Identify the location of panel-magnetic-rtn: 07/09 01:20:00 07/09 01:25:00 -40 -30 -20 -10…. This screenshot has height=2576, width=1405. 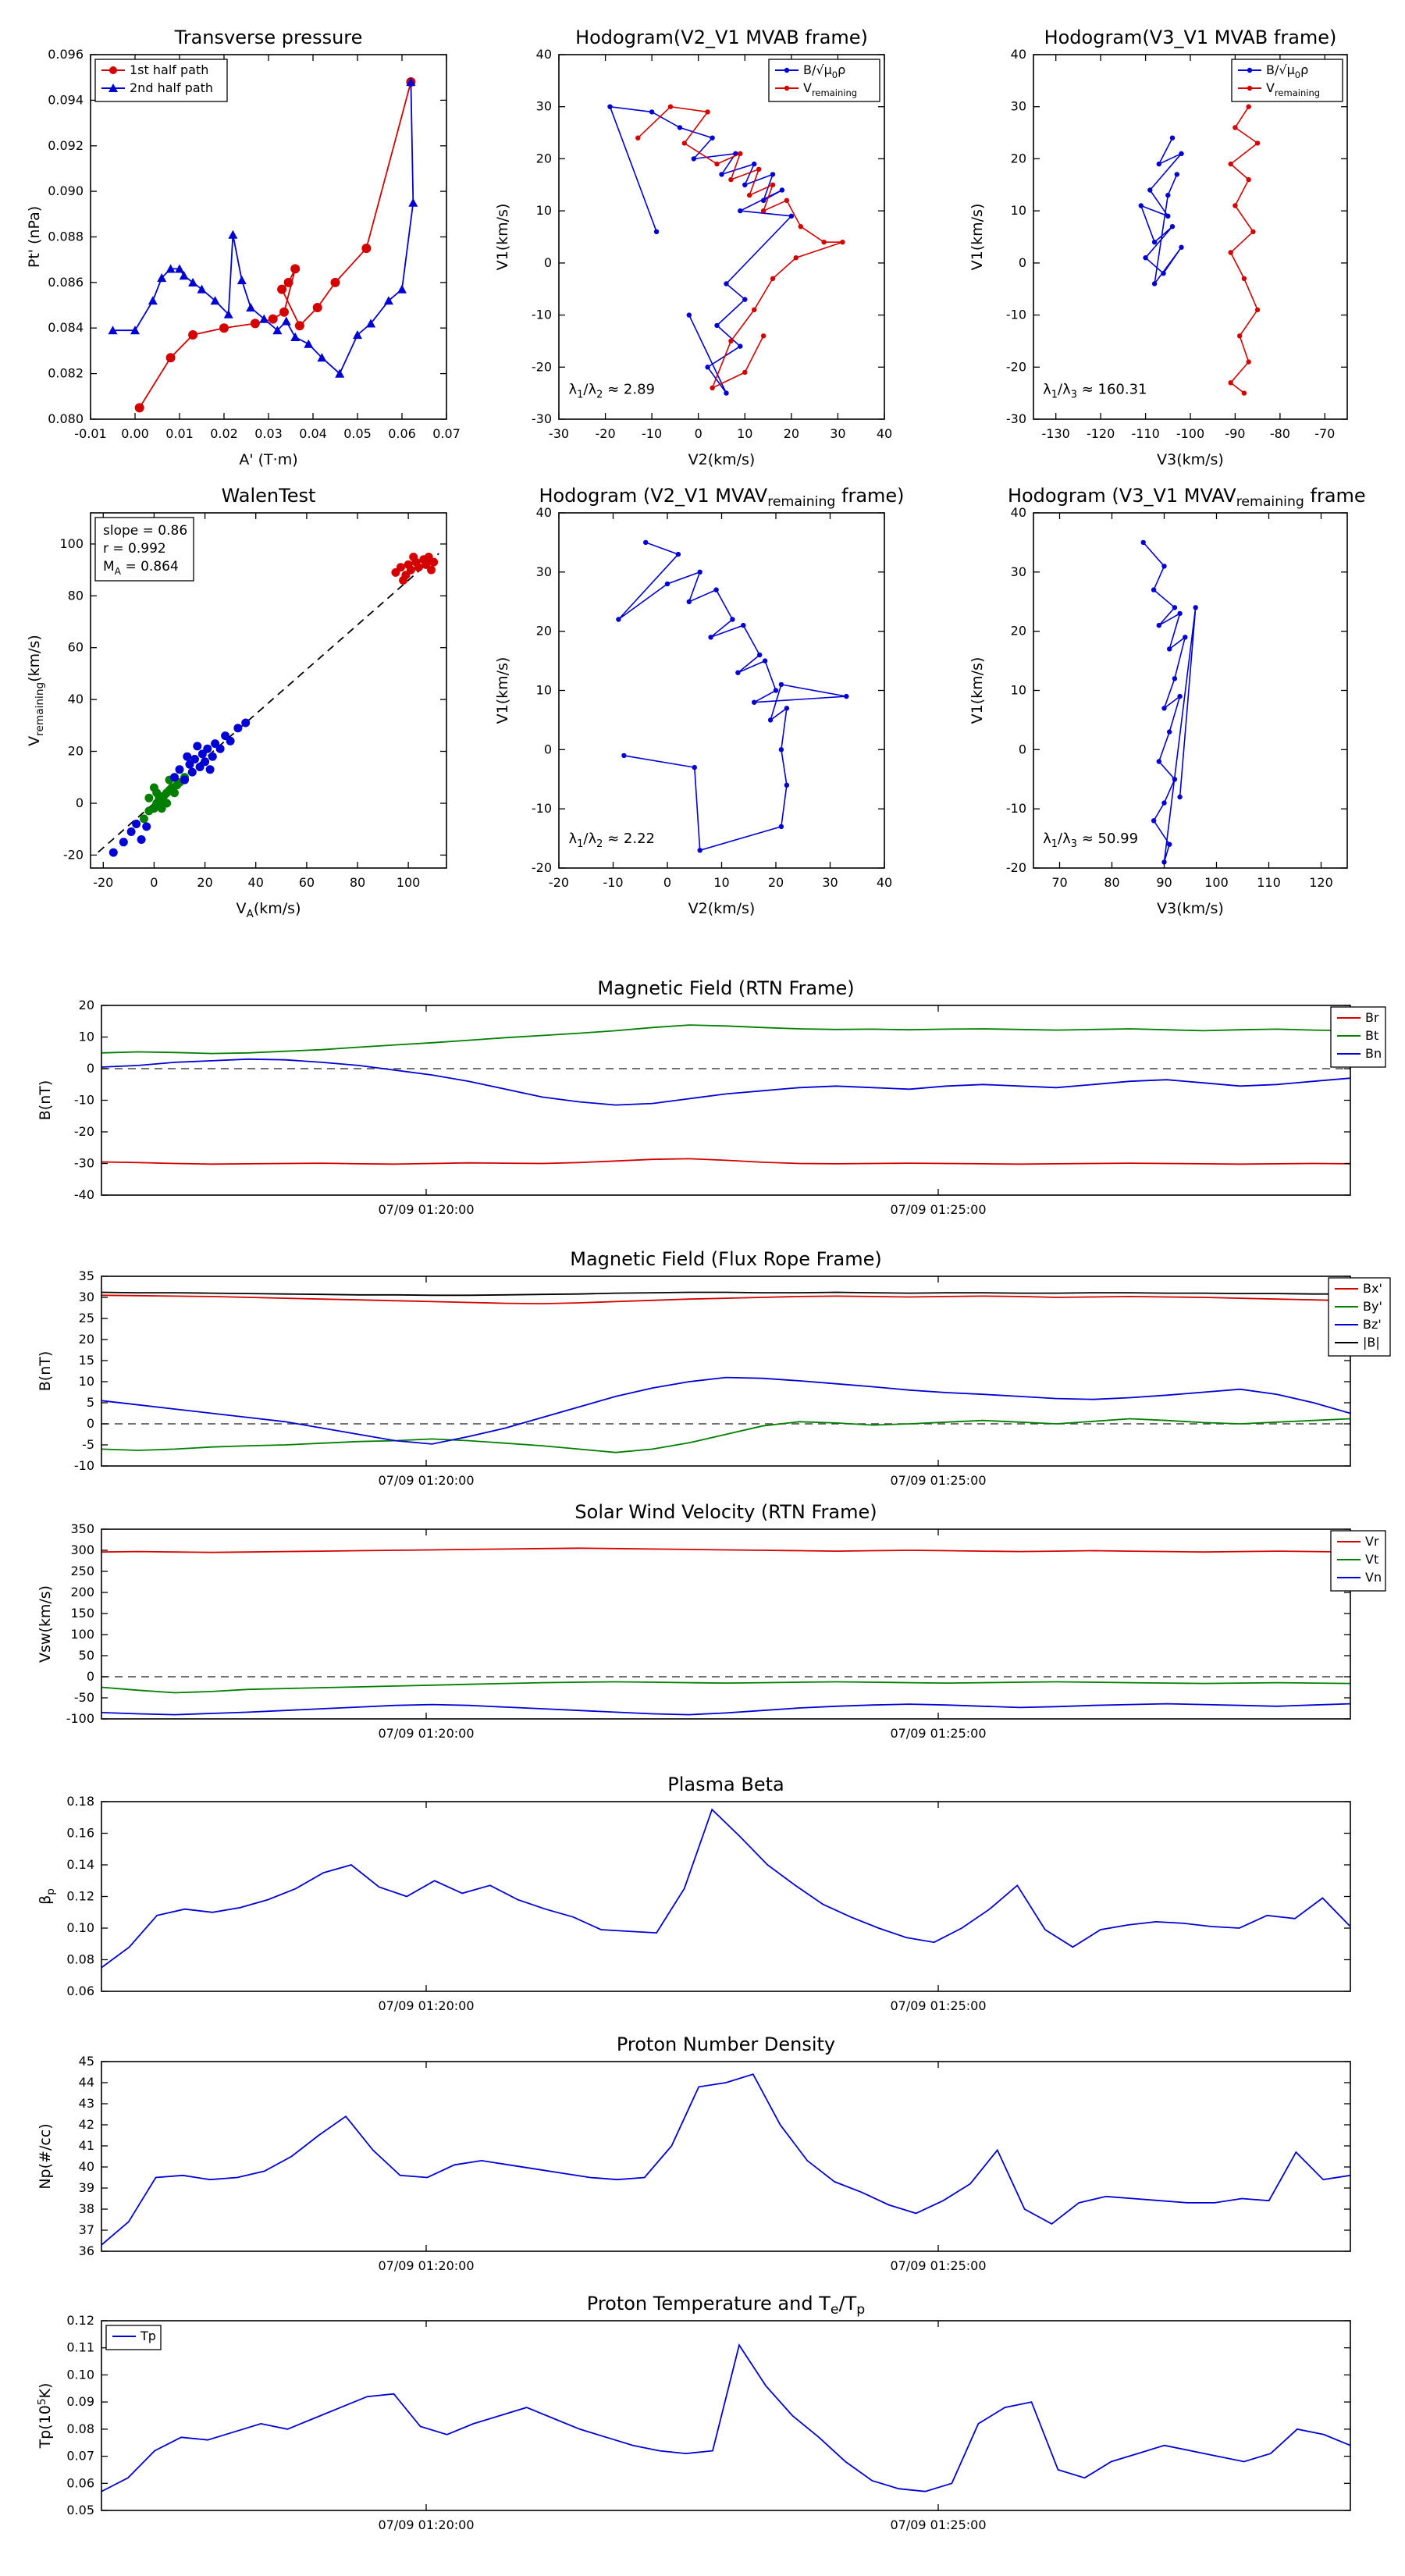
(711, 1101).